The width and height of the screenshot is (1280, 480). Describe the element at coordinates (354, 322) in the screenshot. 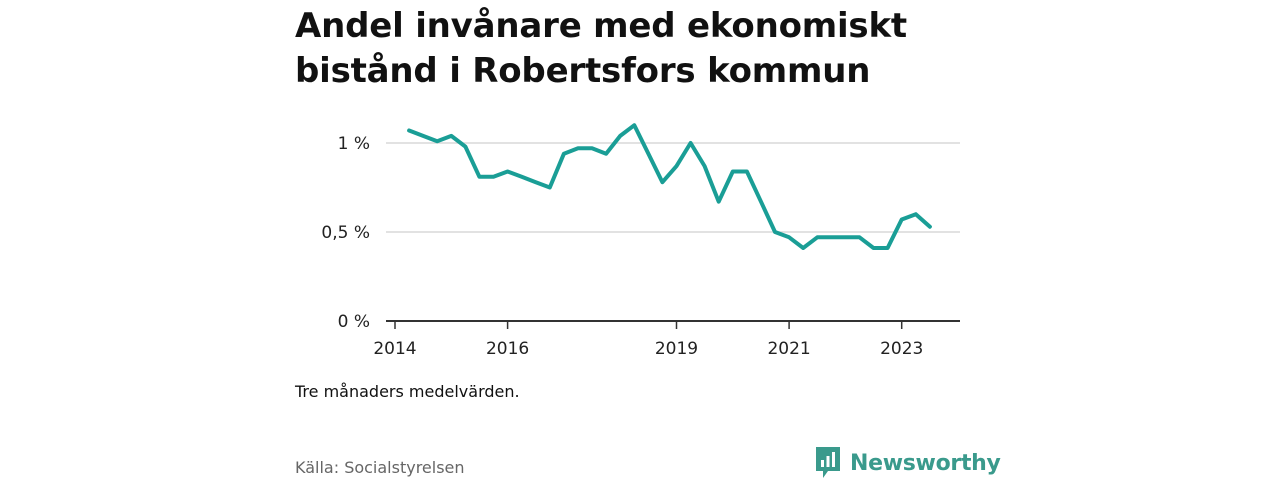

I see `y-tick-label: 0 %` at that location.